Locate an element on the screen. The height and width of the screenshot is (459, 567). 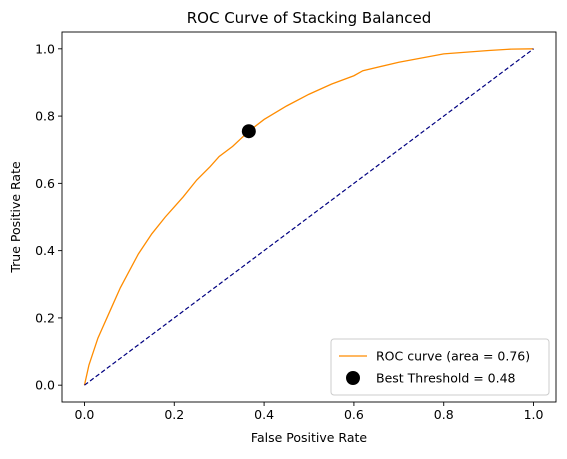
legend-box is located at coordinates (440, 367).